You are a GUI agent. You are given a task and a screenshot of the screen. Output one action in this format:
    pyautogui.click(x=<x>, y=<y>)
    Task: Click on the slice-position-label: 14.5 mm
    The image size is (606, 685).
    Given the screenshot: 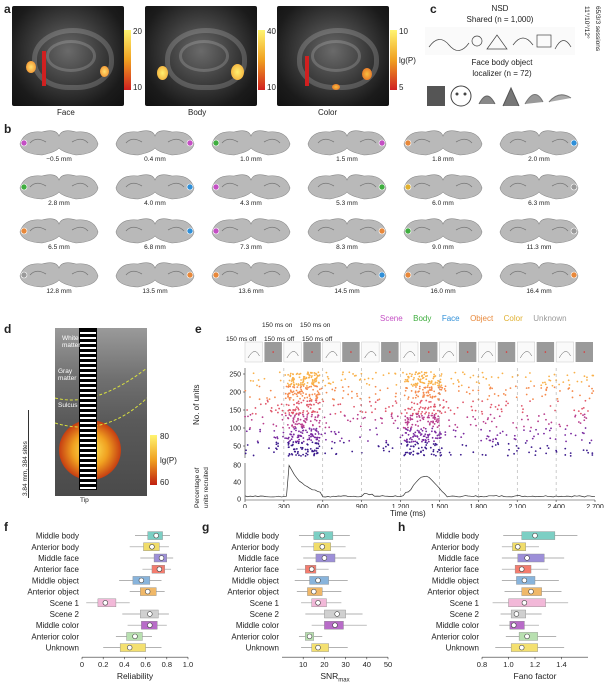 What is the action you would take?
    pyautogui.click(x=347, y=291)
    